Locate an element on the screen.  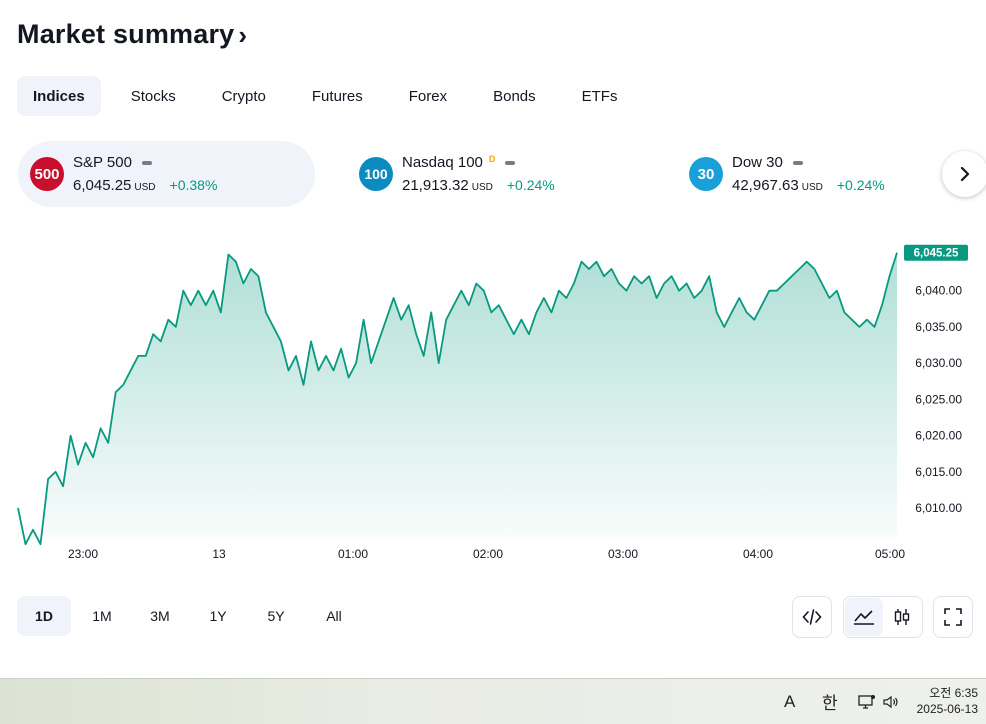
volume-glyph is located at coordinates (890, 701).